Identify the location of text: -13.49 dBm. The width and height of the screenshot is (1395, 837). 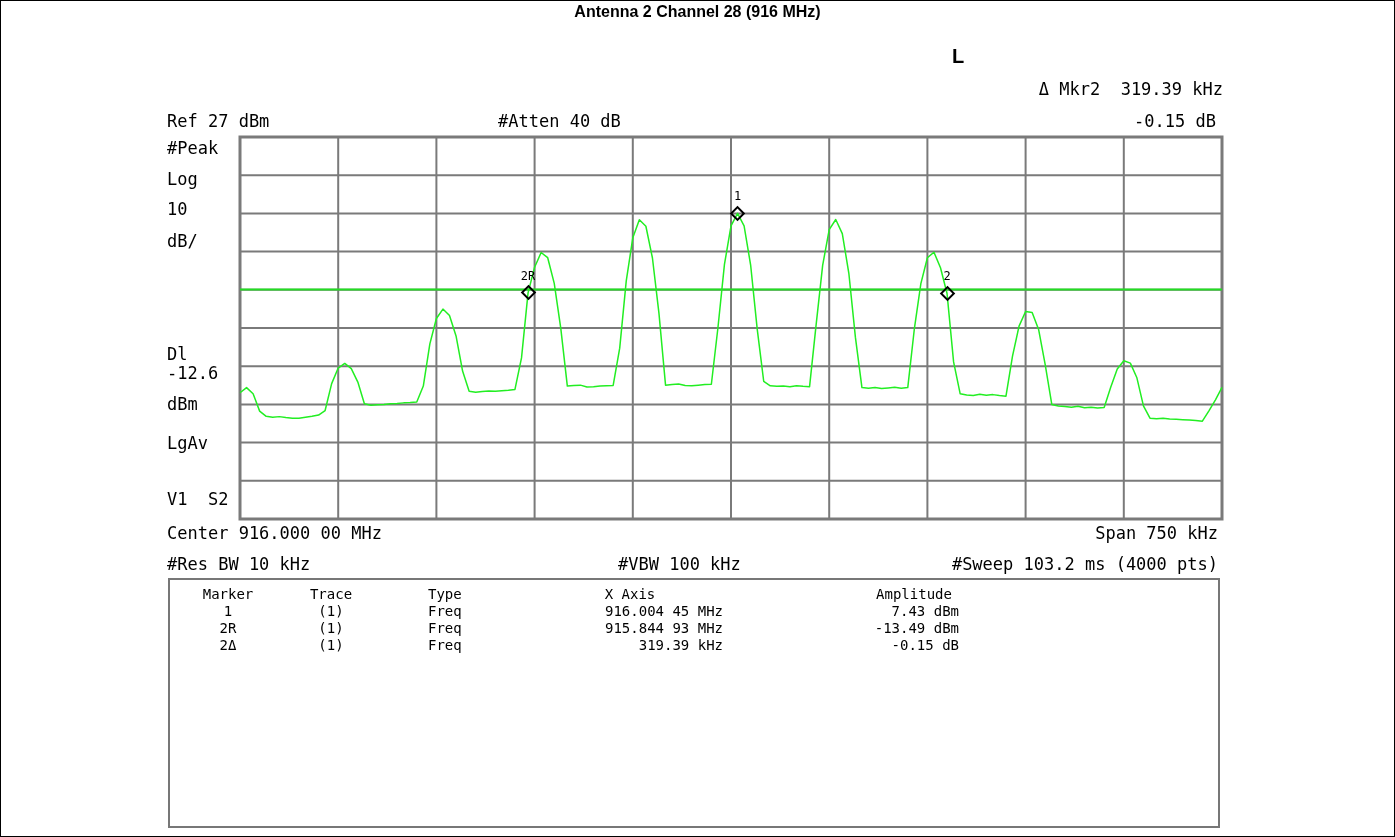
(916, 628).